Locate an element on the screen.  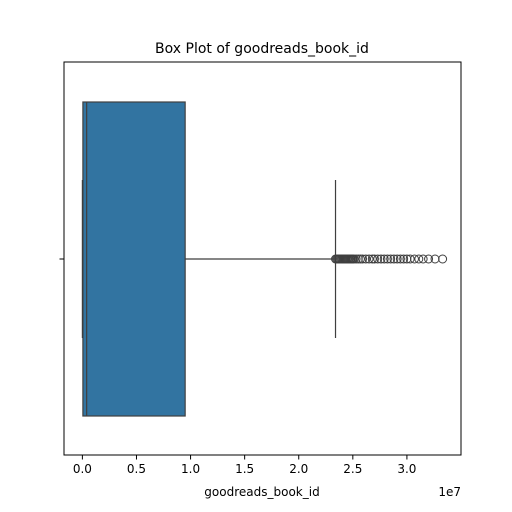
x-axis-label: goodreads_book_id is located at coordinates (261, 492).